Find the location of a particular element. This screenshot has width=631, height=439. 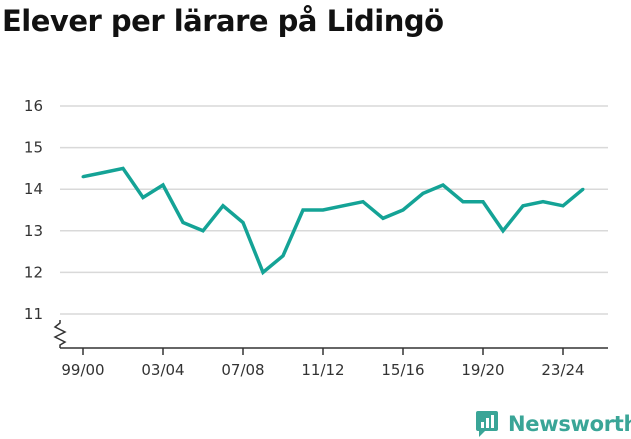

x-tick-label: 07/08 is located at coordinates (242, 370).